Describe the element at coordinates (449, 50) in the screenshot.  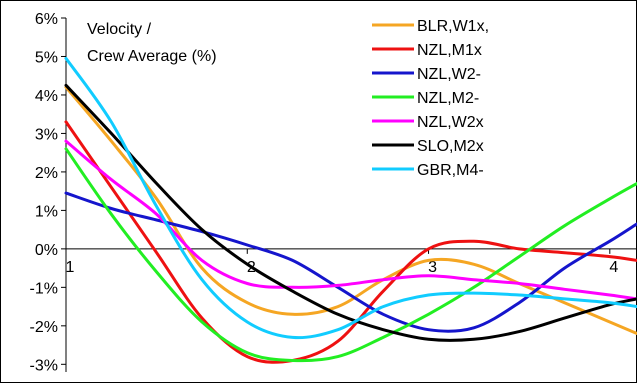
I see `legend-label: NZL,M1x` at that location.